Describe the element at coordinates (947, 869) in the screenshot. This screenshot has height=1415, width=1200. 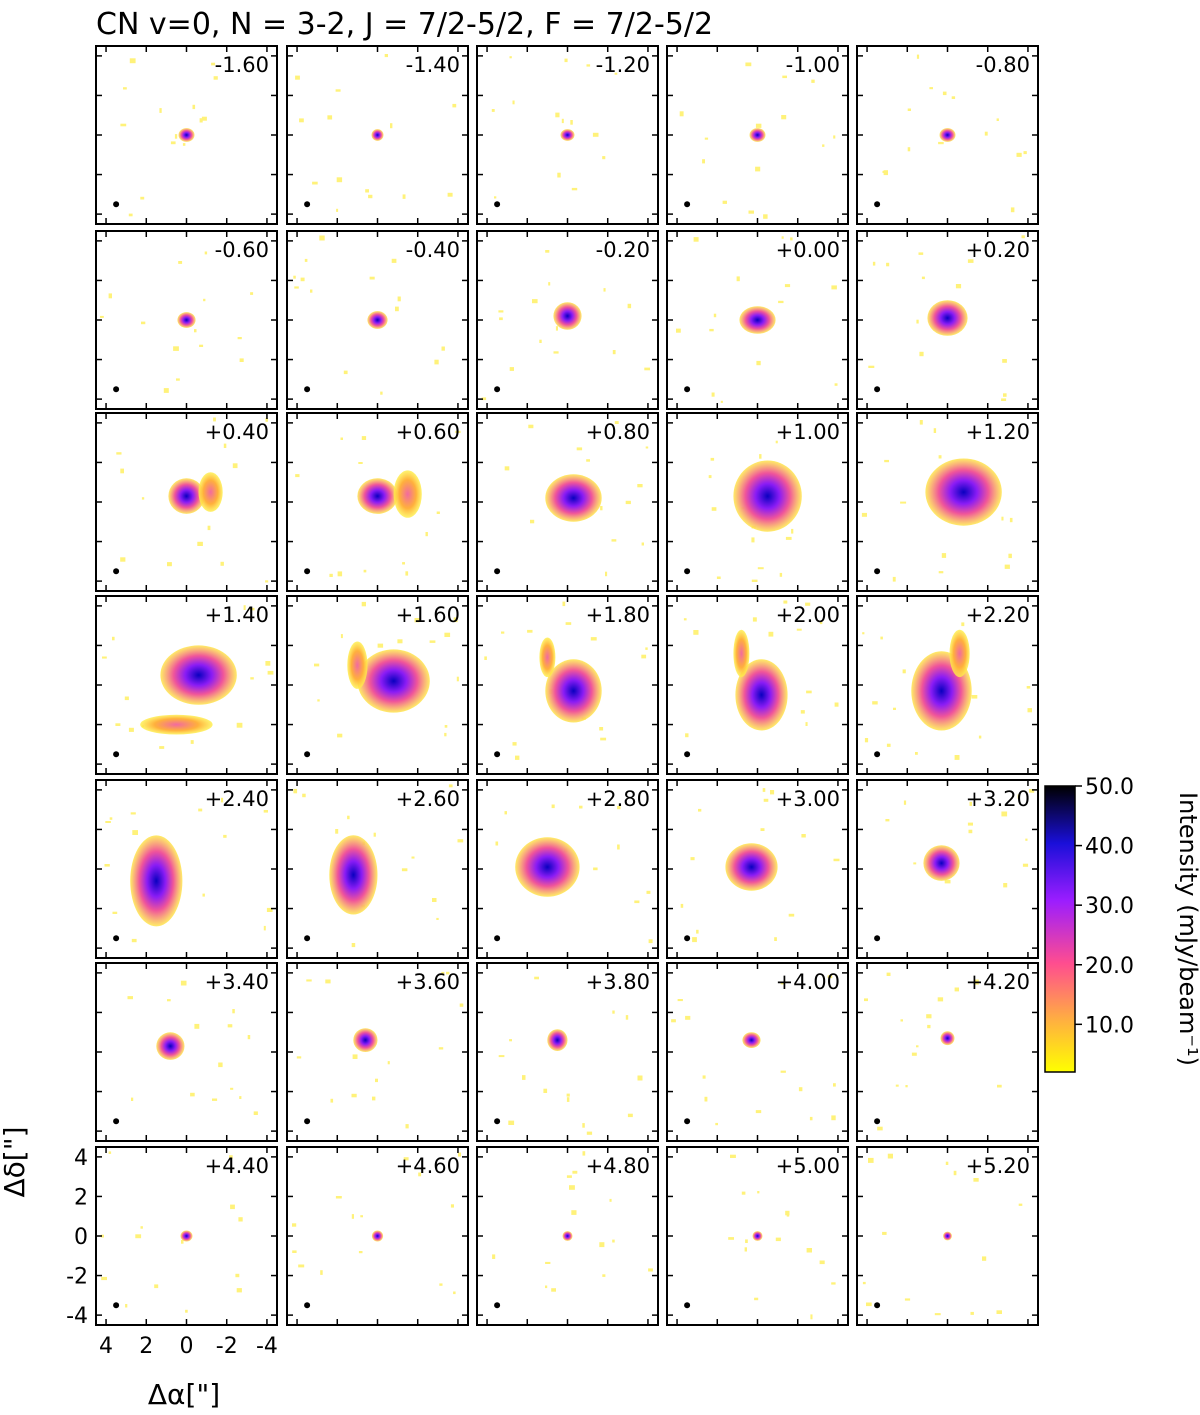
I see `channel-panel: +3.20` at that location.